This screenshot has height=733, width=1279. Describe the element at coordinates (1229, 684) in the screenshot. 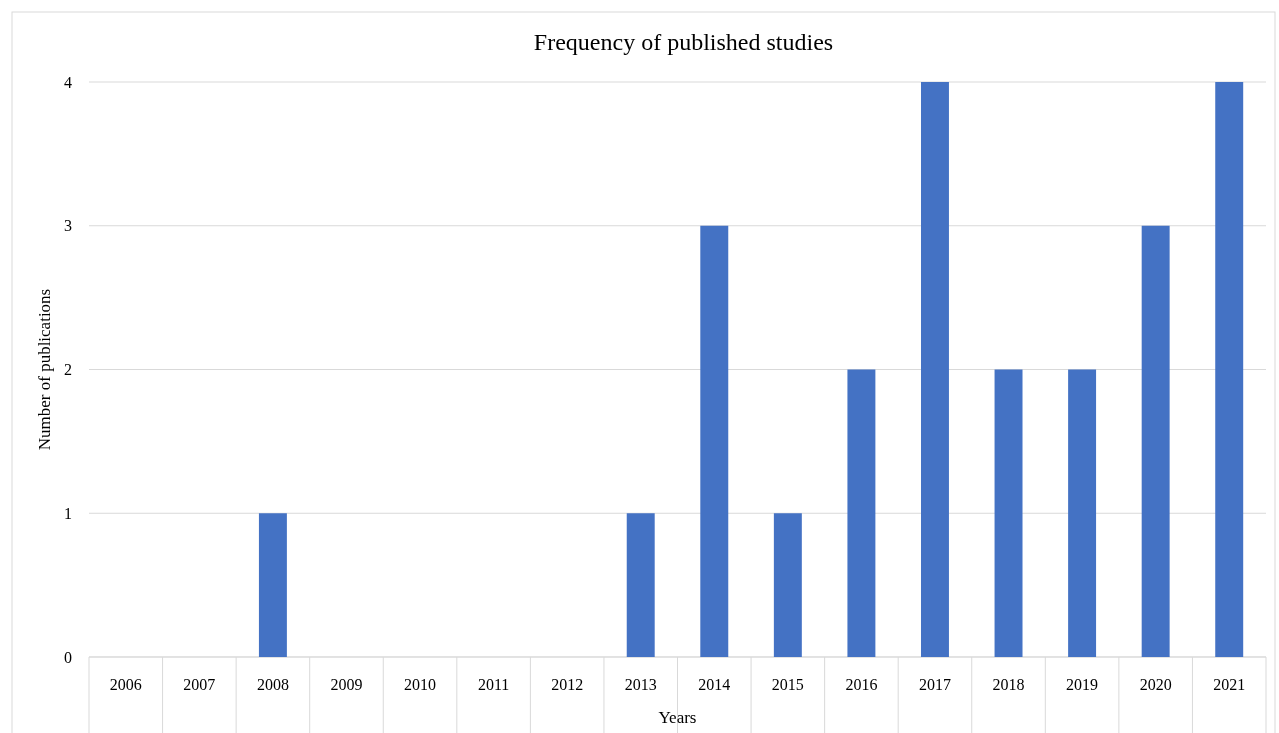

I see `x-tick-label: 2021` at that location.